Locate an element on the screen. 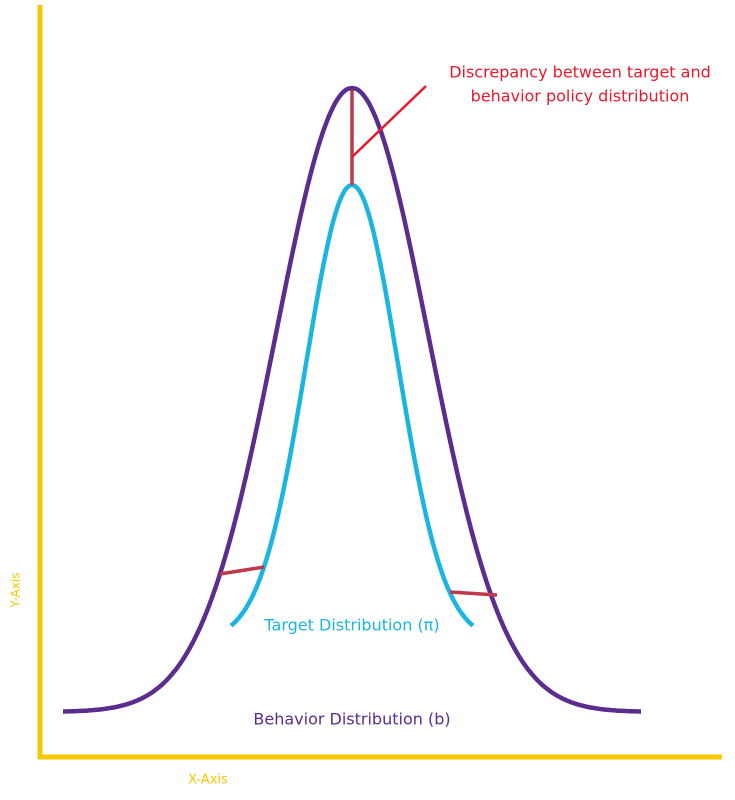 This screenshot has height=800, width=735. annotation-text: behavior policy distribution is located at coordinates (580, 96).